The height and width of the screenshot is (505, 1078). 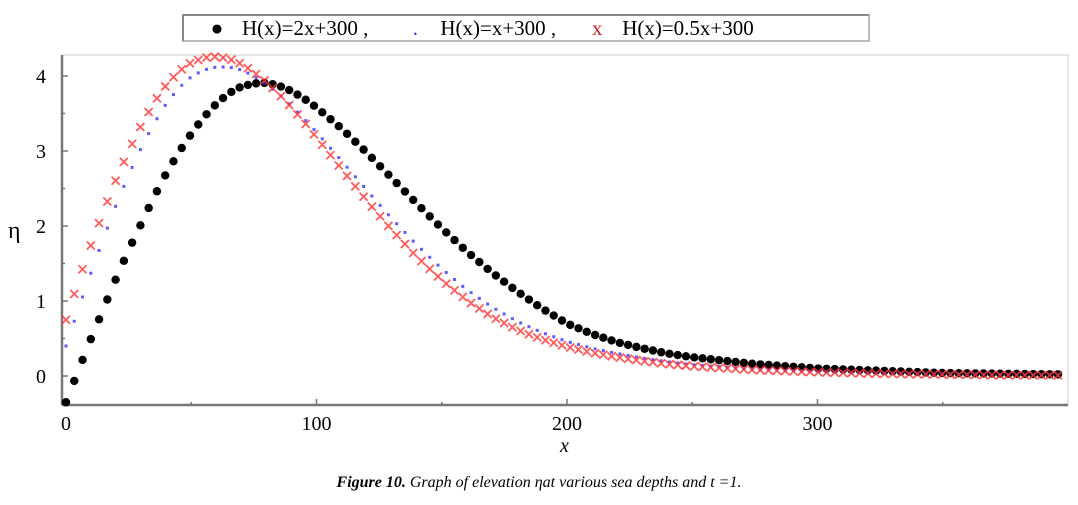 I want to click on y-tick-label: 1, so click(x=41, y=302).